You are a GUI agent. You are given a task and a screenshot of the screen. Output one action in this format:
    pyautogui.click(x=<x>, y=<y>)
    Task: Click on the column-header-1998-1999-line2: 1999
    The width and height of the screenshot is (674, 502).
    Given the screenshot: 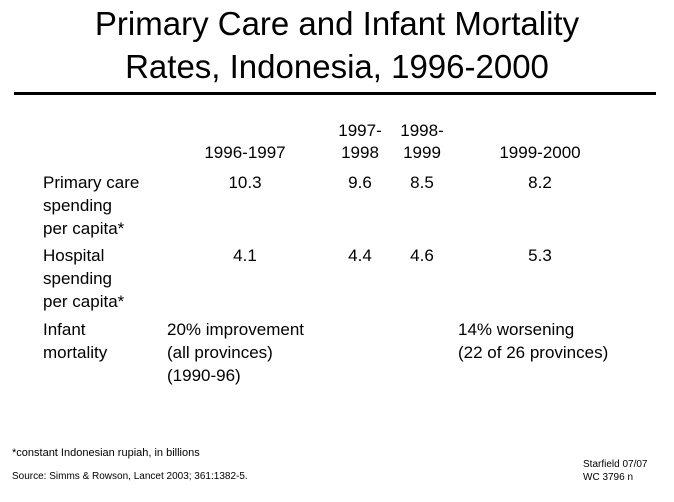 What is the action you would take?
    pyautogui.click(x=422, y=152)
    